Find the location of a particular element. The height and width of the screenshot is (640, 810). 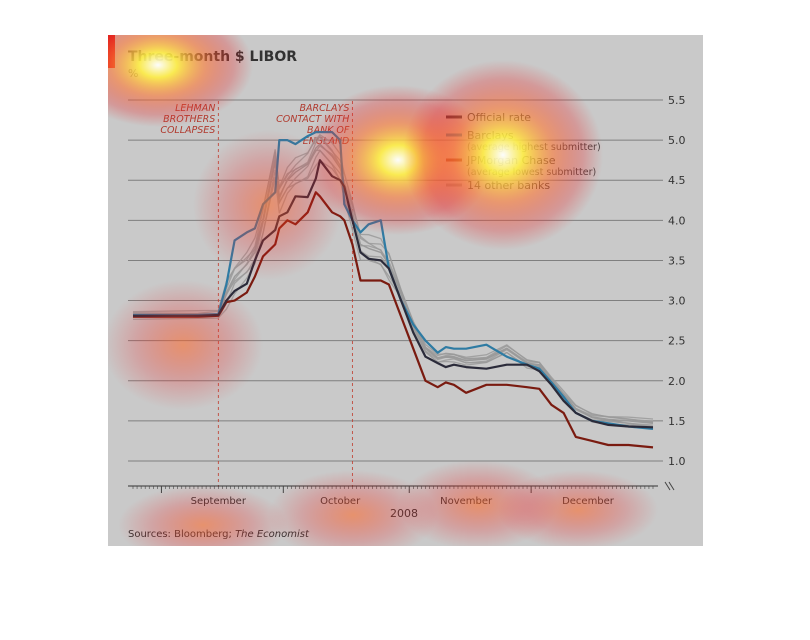

y-unit-label: % is located at coordinates (133, 73).